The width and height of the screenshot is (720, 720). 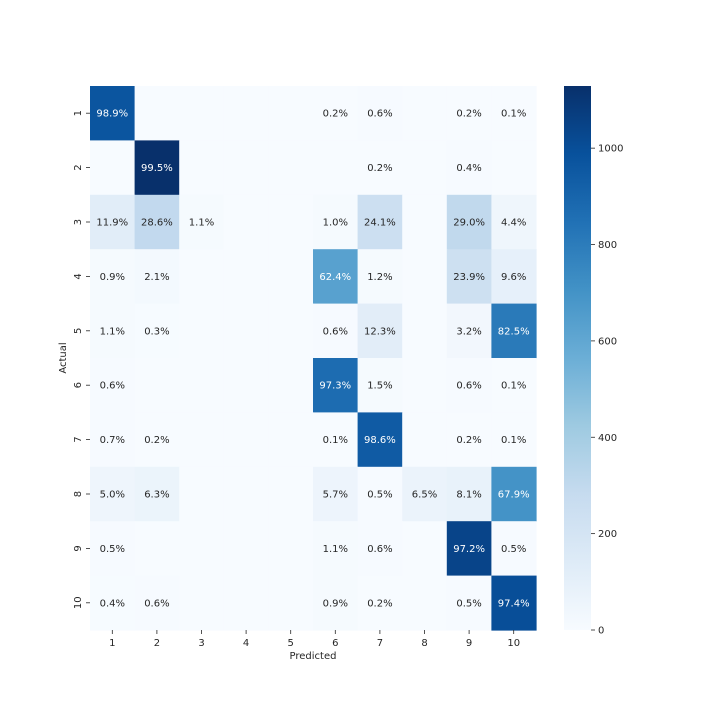 I want to click on x-axis-label: Predicted, so click(x=313, y=656).